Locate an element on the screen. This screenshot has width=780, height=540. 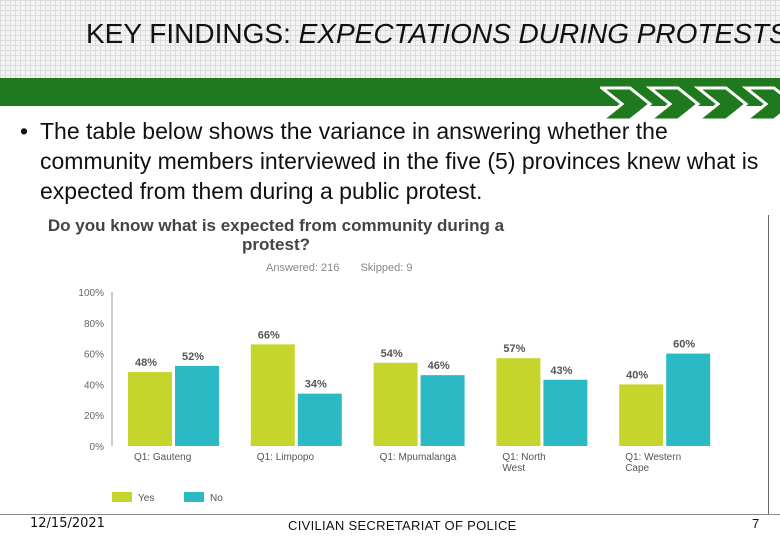
data-label: 60% is located at coordinates (684, 345).